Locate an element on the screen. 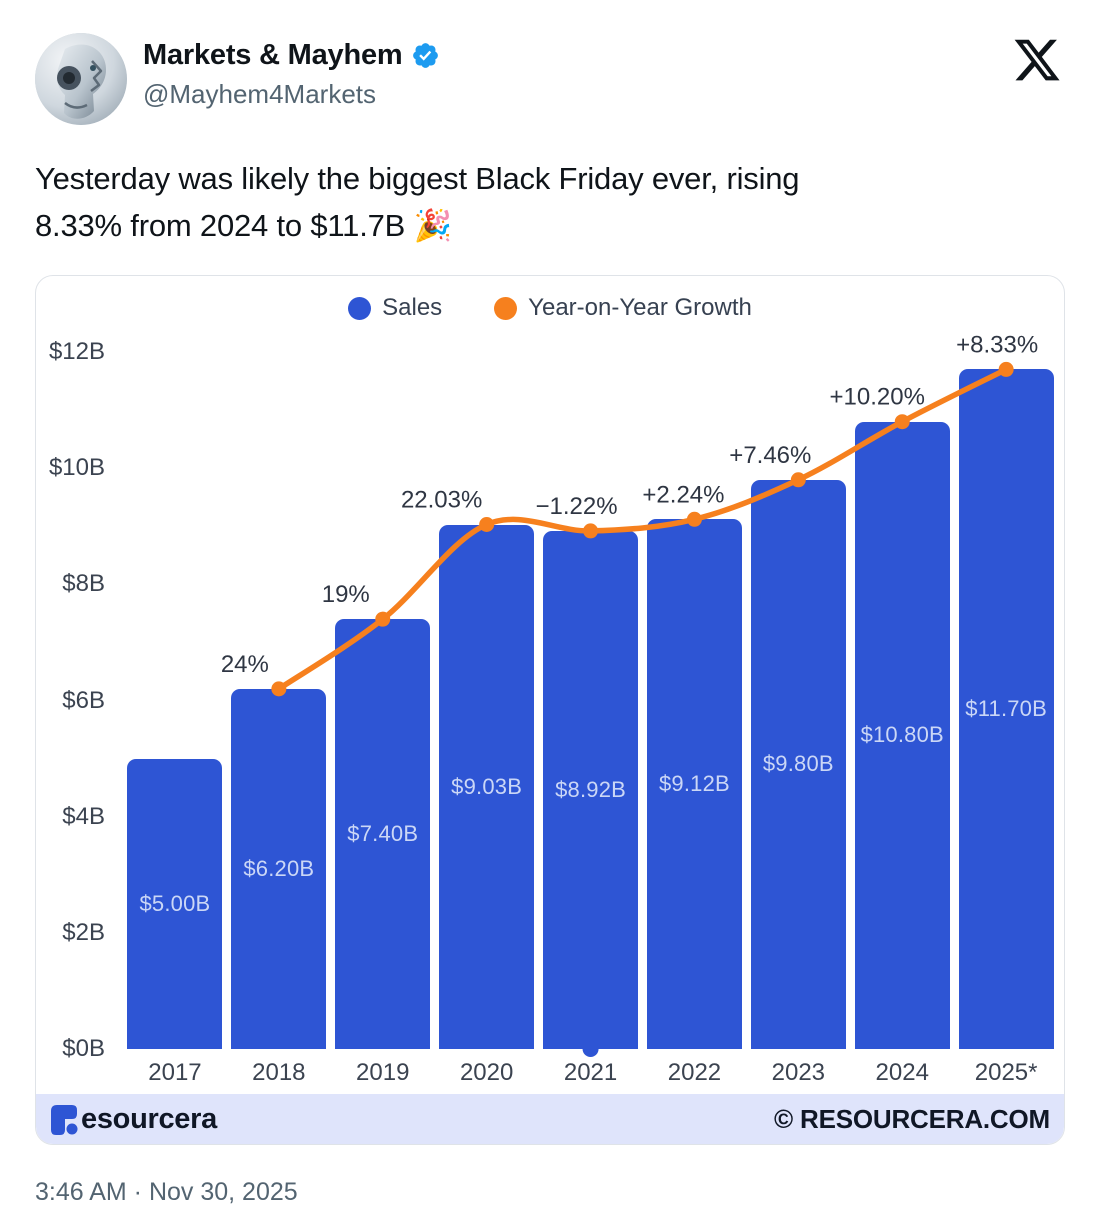  bar-2019: $7.40B is located at coordinates (383, 834).